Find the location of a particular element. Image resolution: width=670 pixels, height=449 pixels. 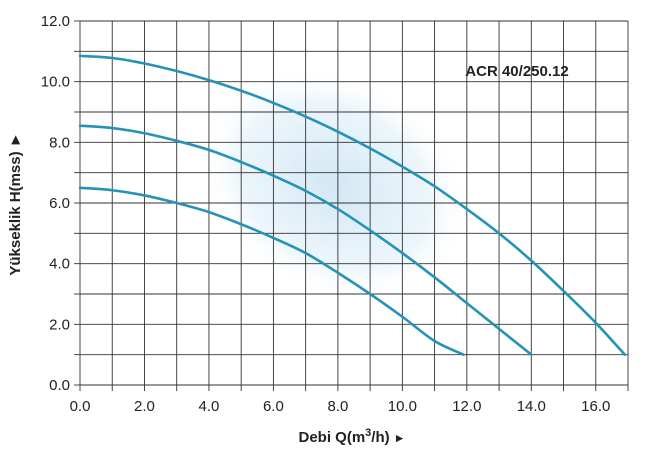

x-axis-title: Debi Q(m3/h) ► is located at coordinates (351, 436).